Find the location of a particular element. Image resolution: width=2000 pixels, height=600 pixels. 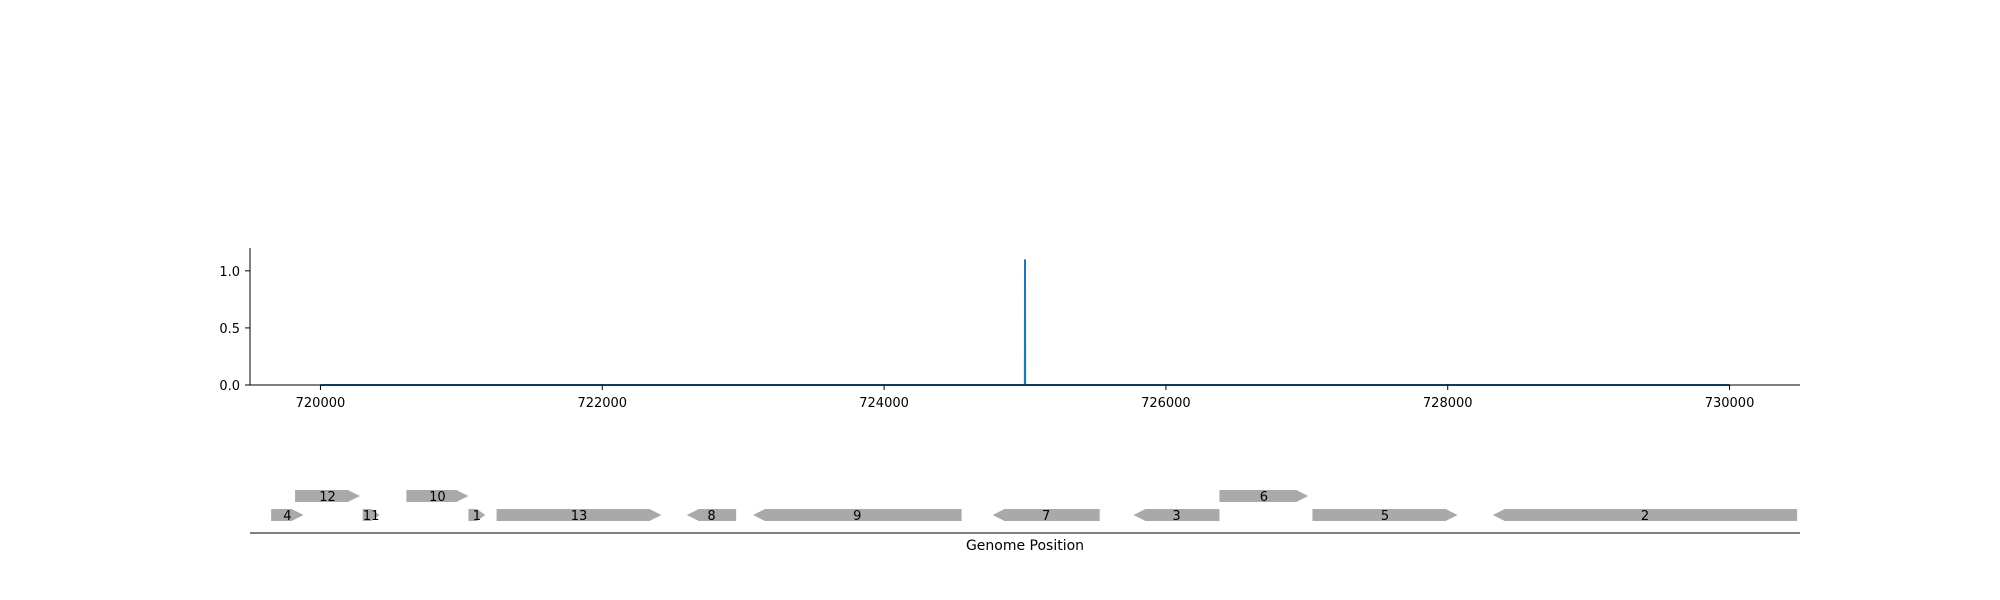

gene-9: 9 is located at coordinates (857, 516).